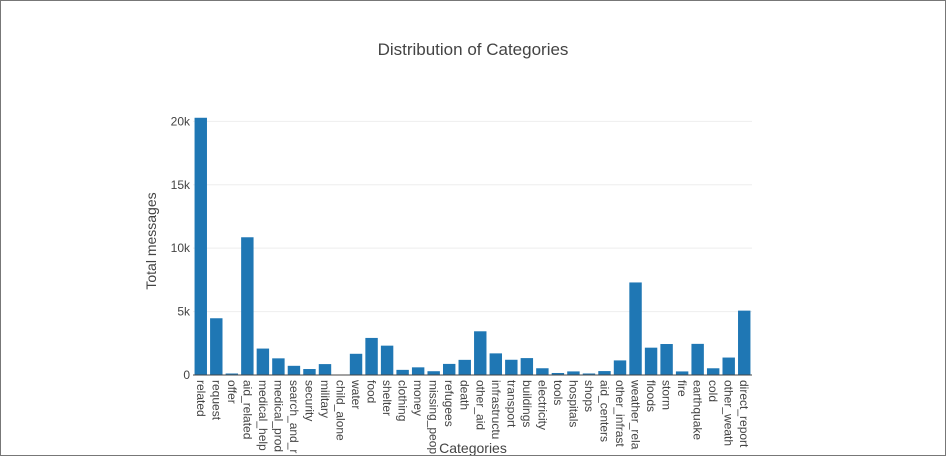  I want to click on bar-money, so click(418, 371).